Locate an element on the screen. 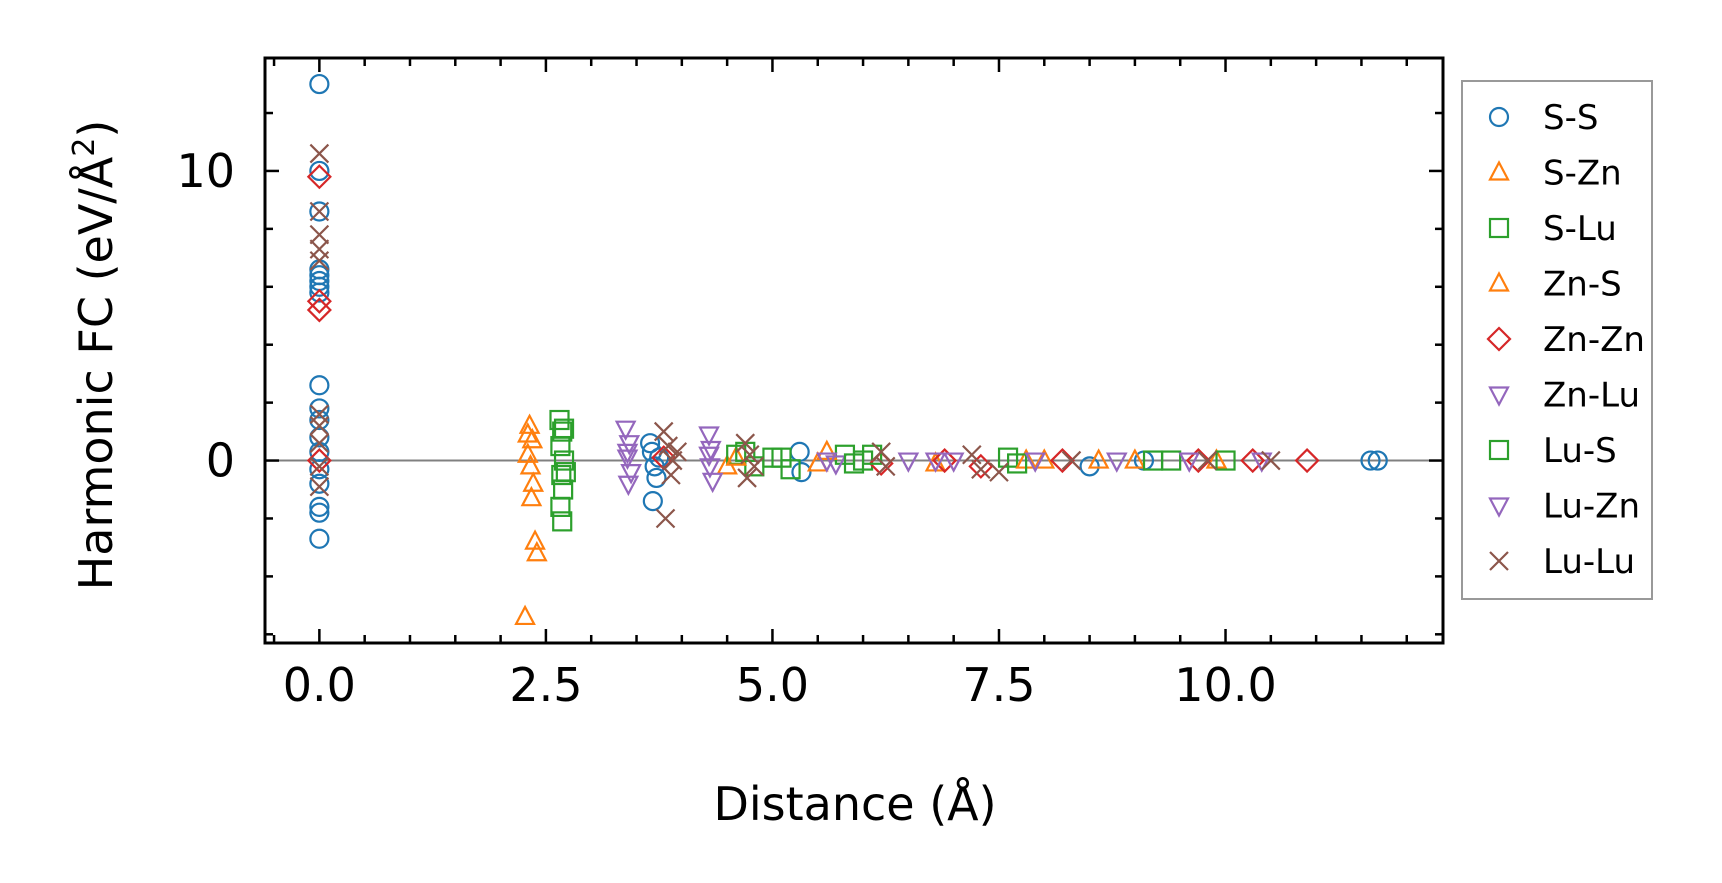  legend-box is located at coordinates (1557, 340).